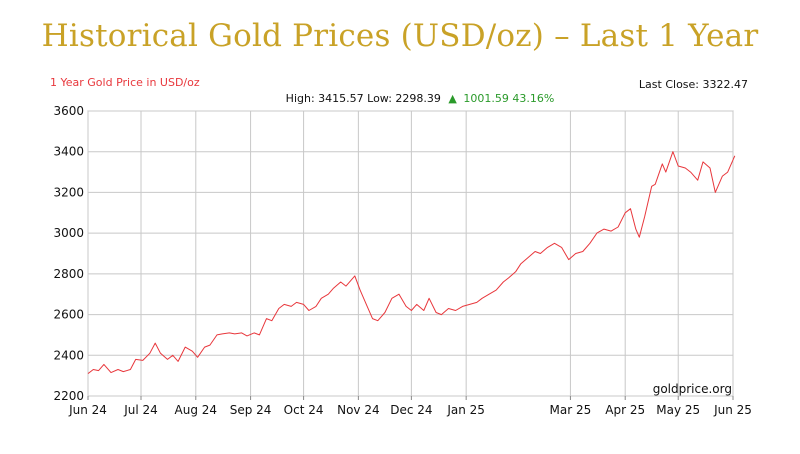 This screenshot has width=800, height=454. Describe the element at coordinates (693, 84) in the screenshot. I see `last-close-label: Last Close: 3322.47` at that location.